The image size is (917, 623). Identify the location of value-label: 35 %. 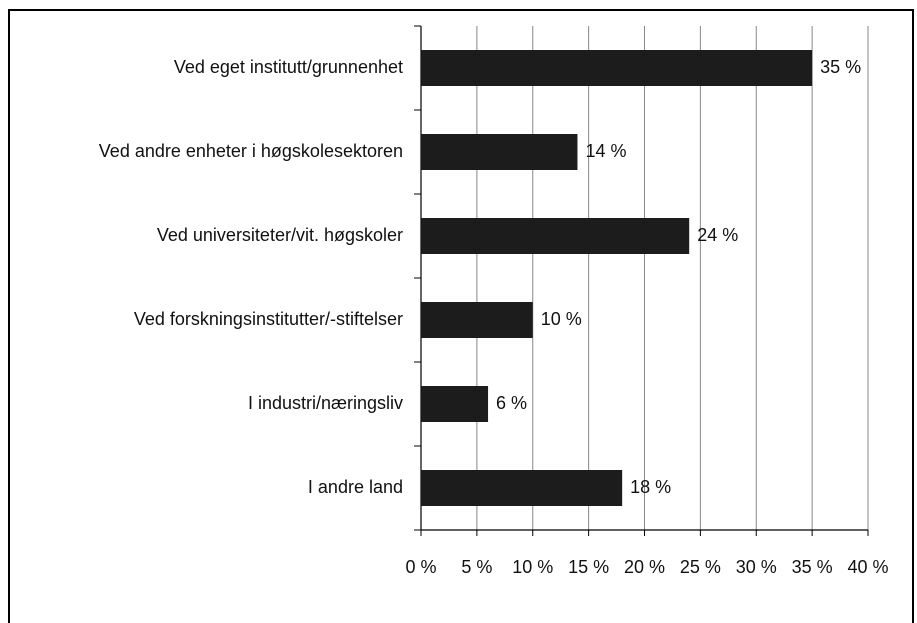
(840, 67).